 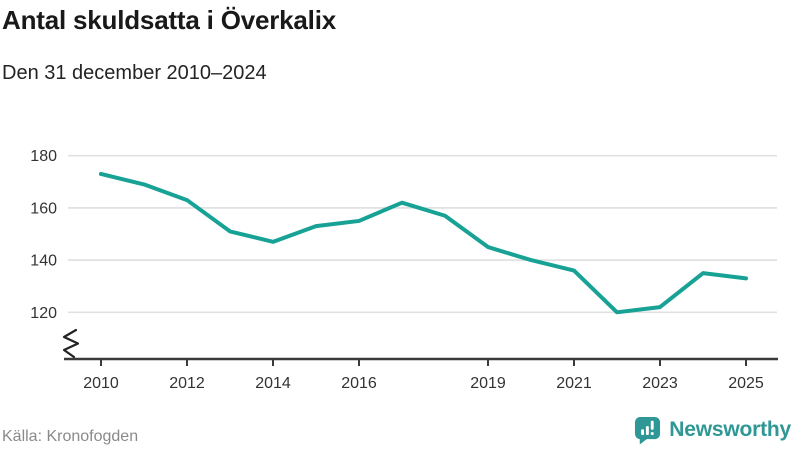 I want to click on chart-title: Antal skuldsatta i Överkalix, so click(x=169, y=20).